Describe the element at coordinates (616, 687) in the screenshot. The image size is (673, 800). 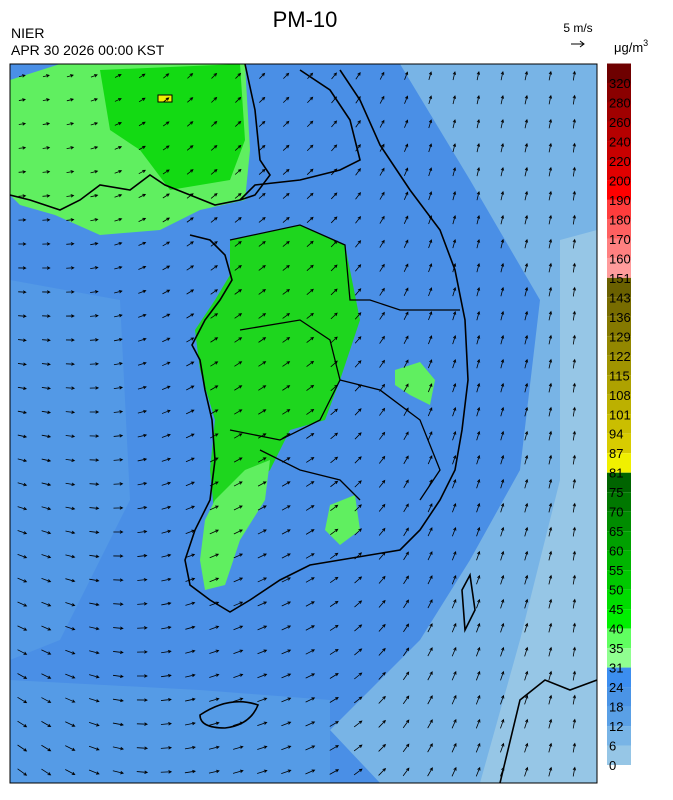
I see `colorbar-label: 24` at that location.